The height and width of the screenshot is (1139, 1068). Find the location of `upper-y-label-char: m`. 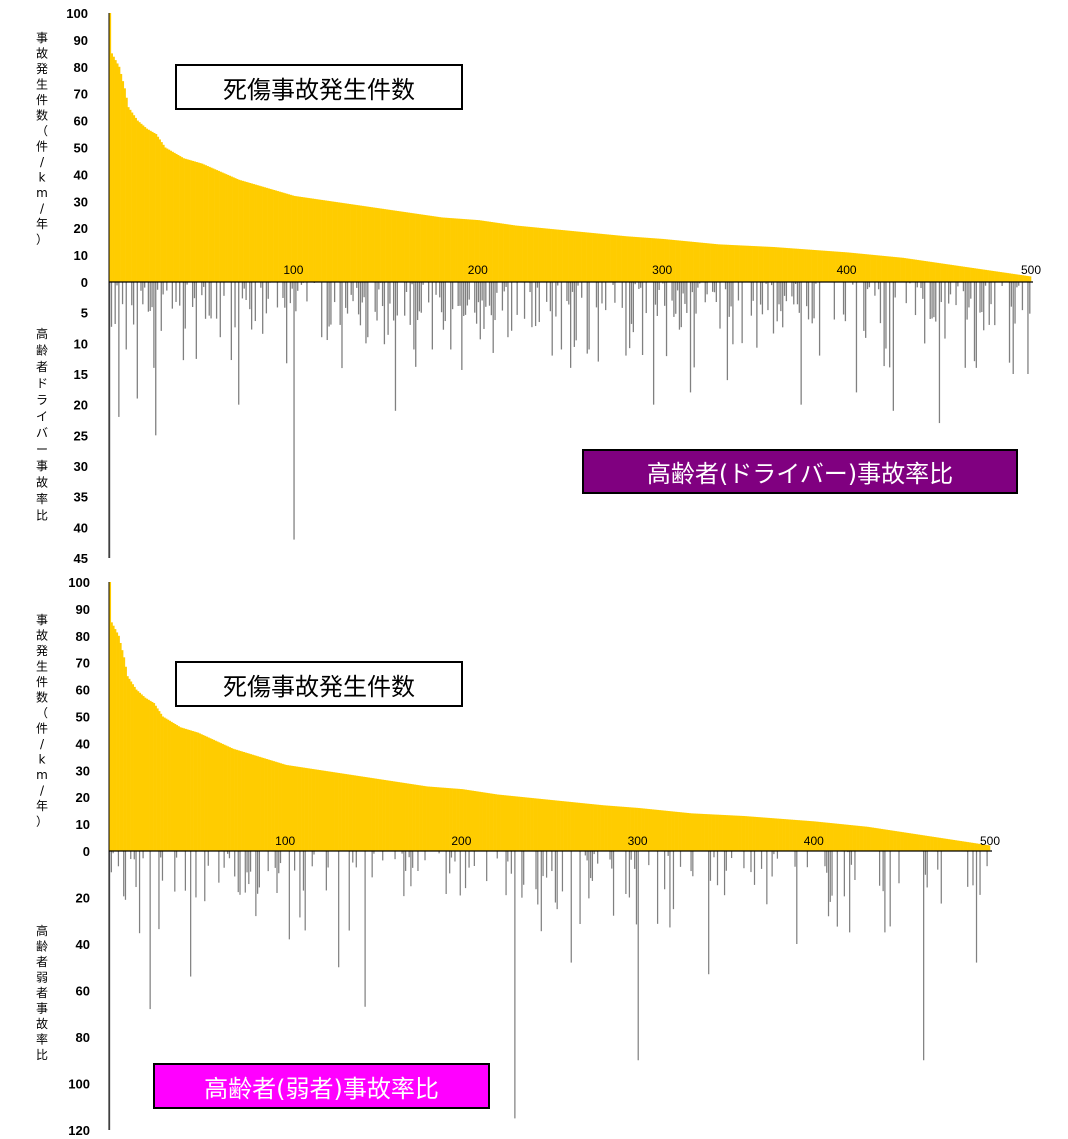

upper-y-label-char: m is located at coordinates (42, 775).